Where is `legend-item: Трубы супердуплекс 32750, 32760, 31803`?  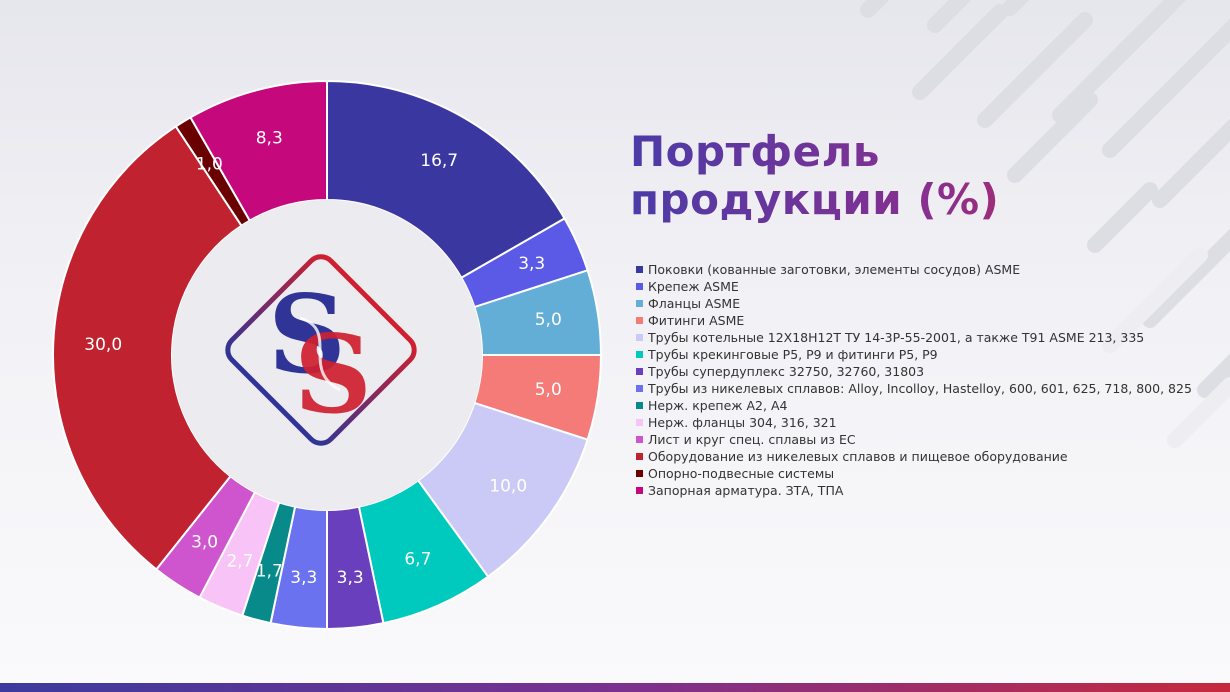 legend-item: Трубы супердуплекс 32750, 32760, 31803 is located at coordinates (914, 371).